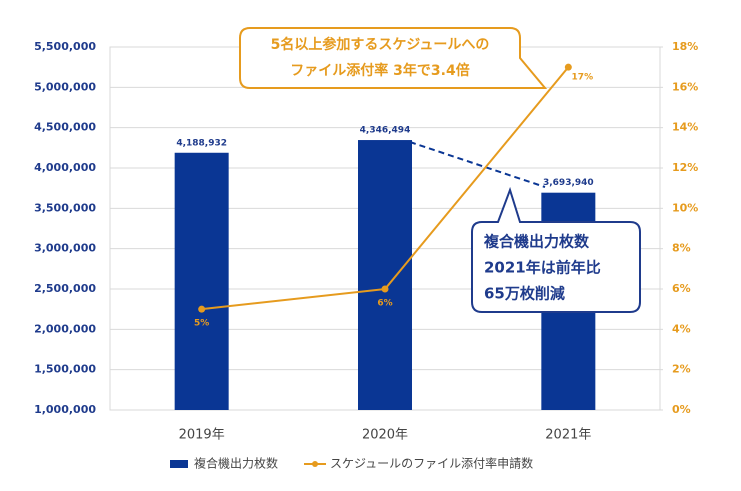  I want to click on y-tick-label: 1,500,000, so click(65, 369).